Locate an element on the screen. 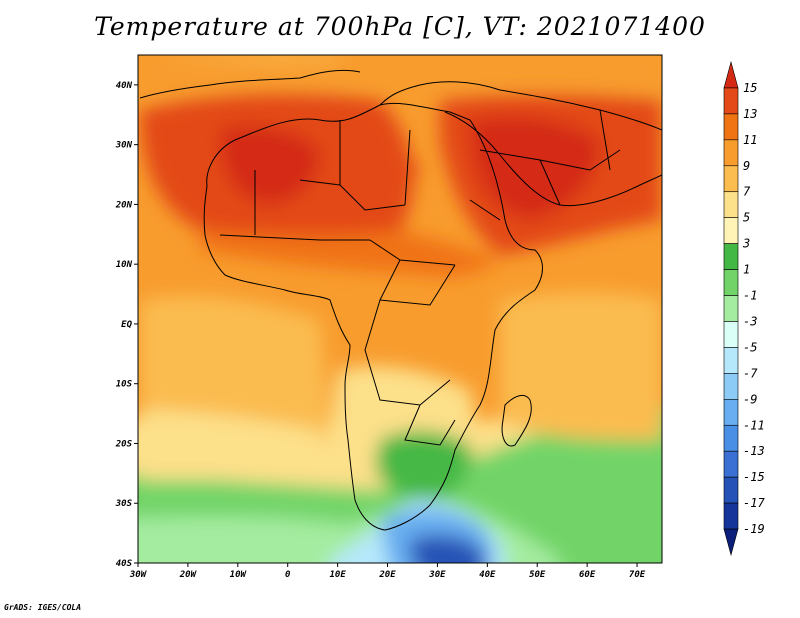 The height and width of the screenshot is (618, 800). lon-tick-label: 40E is located at coordinates (487, 575).